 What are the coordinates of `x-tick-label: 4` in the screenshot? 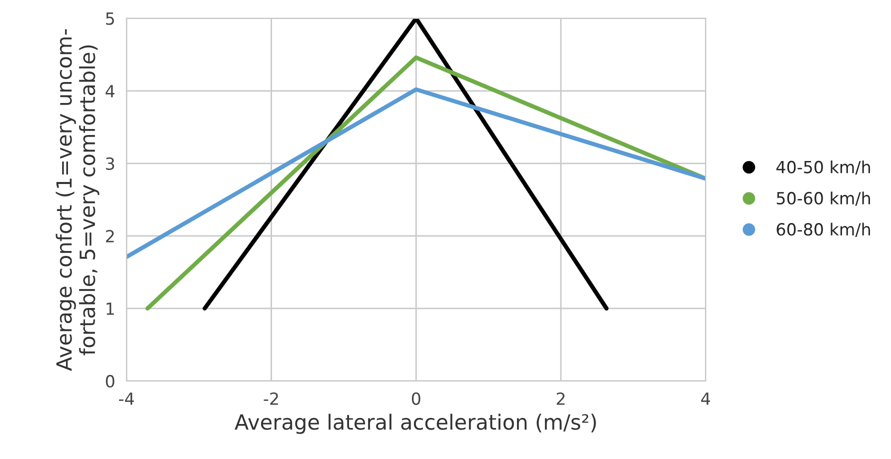 It's located at (705, 398).